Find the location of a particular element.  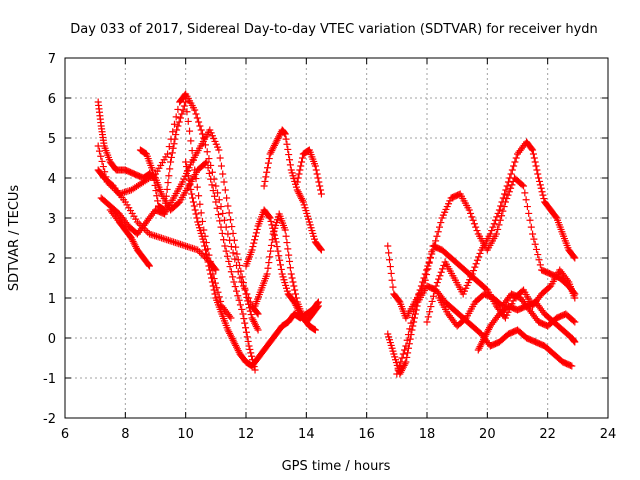

y-axis-label: SDTVAR / TECUs is located at coordinates (14, 238).